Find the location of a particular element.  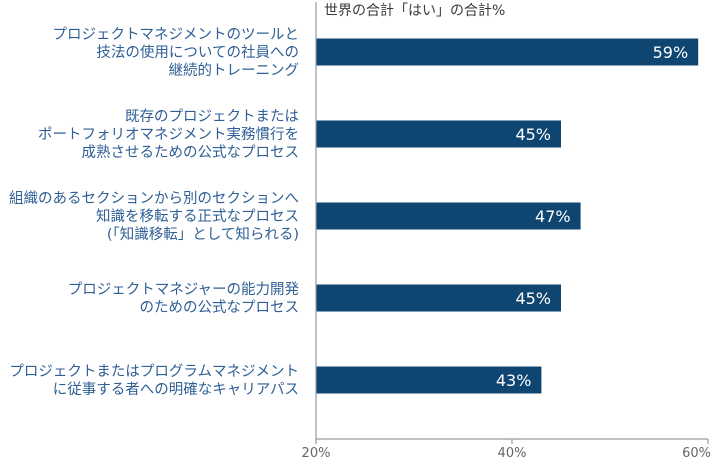

category-label-line: ポートフォリオマネジメント実務慣行を is located at coordinates (168, 134).